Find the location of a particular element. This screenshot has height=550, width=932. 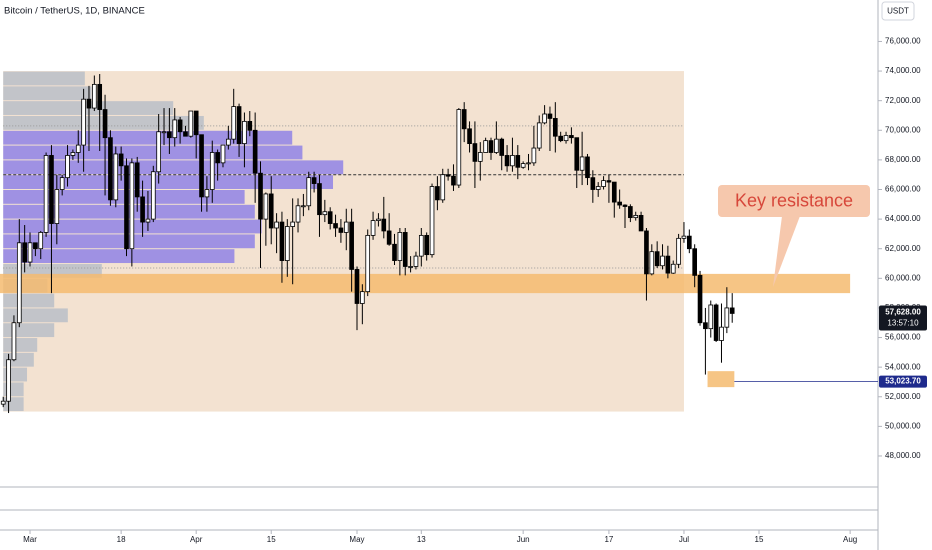

alert-price-label: 53,023.70 is located at coordinates (903, 381).